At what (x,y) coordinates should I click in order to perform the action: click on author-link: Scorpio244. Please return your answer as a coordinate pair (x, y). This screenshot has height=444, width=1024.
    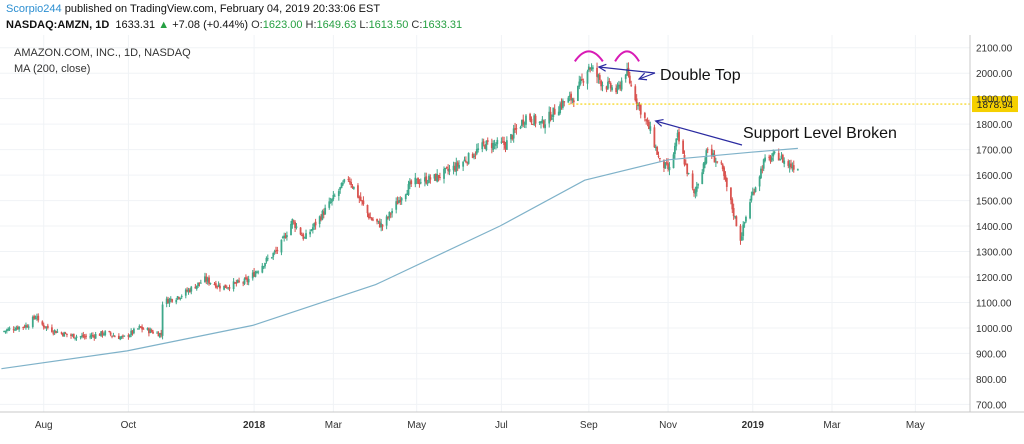
    Looking at the image, I should click on (34, 9).